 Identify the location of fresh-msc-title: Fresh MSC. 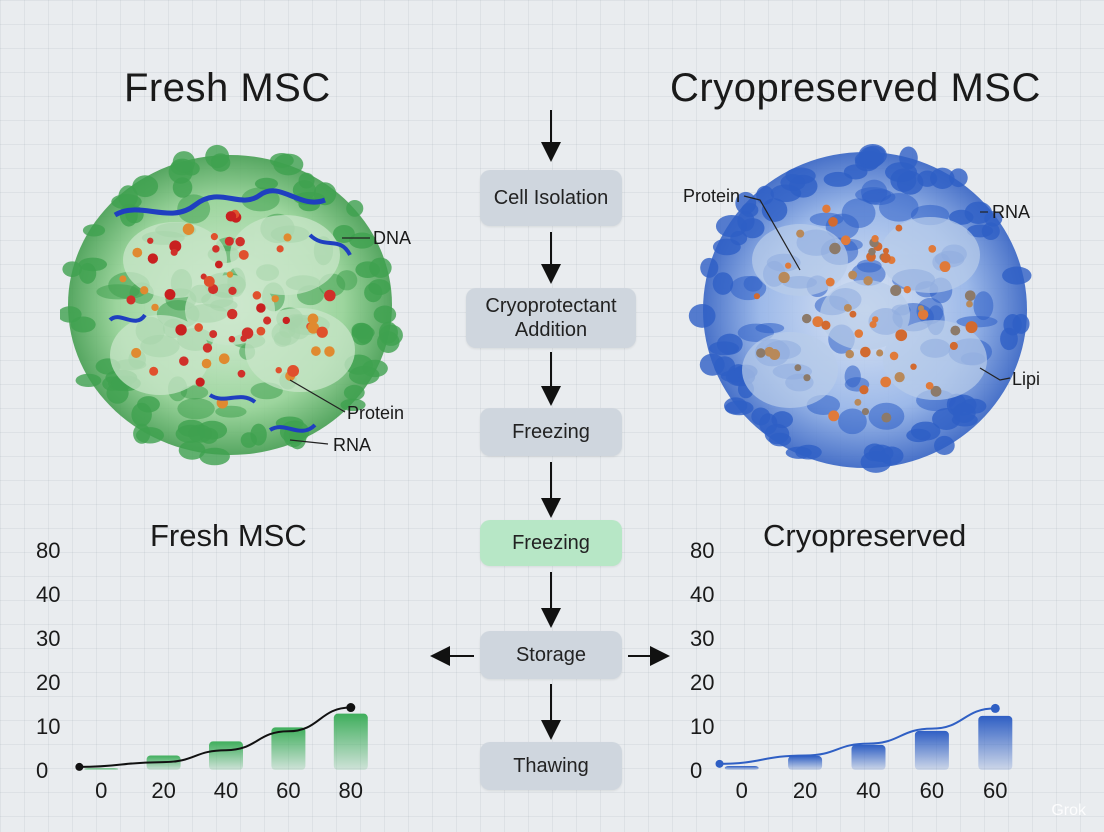
(227, 88).